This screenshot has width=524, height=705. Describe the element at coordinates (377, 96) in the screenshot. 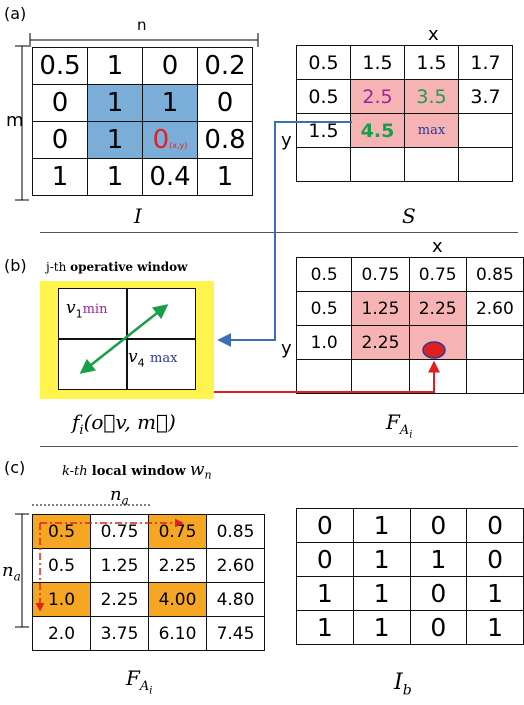

I see `s-cell-highlight: 2.5` at that location.